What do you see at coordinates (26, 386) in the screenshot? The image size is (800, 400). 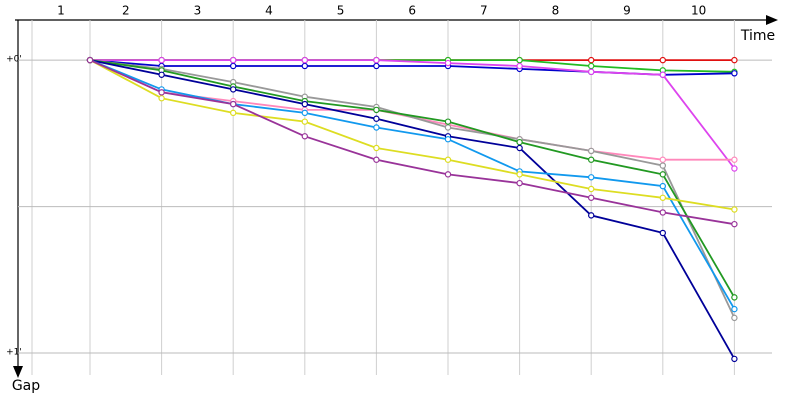 I see `y-axis-label: Gap` at bounding box center [26, 386].